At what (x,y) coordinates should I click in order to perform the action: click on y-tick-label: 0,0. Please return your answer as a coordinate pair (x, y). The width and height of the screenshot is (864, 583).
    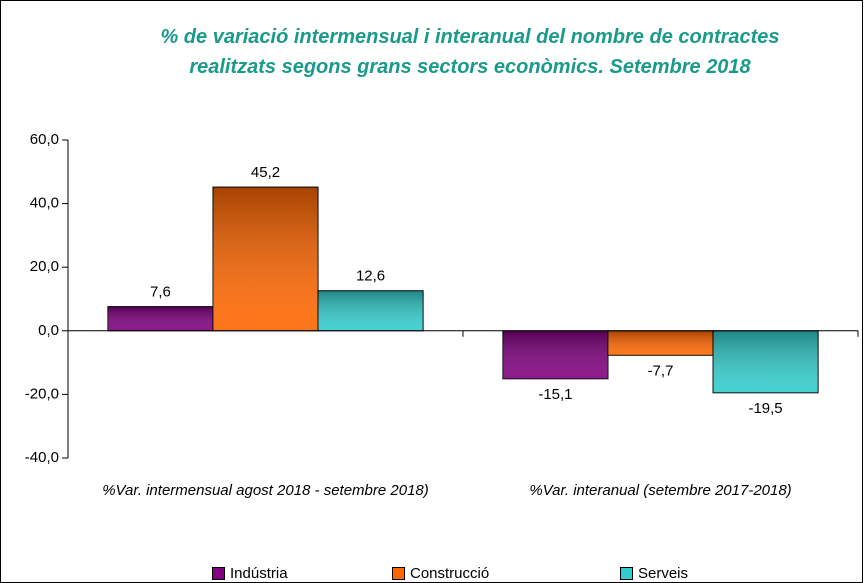
    Looking at the image, I should click on (48, 330).